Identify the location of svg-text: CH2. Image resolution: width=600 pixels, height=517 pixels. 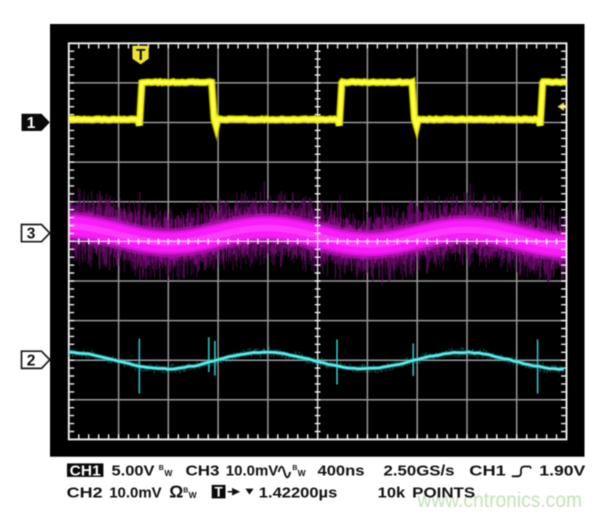
(85, 493).